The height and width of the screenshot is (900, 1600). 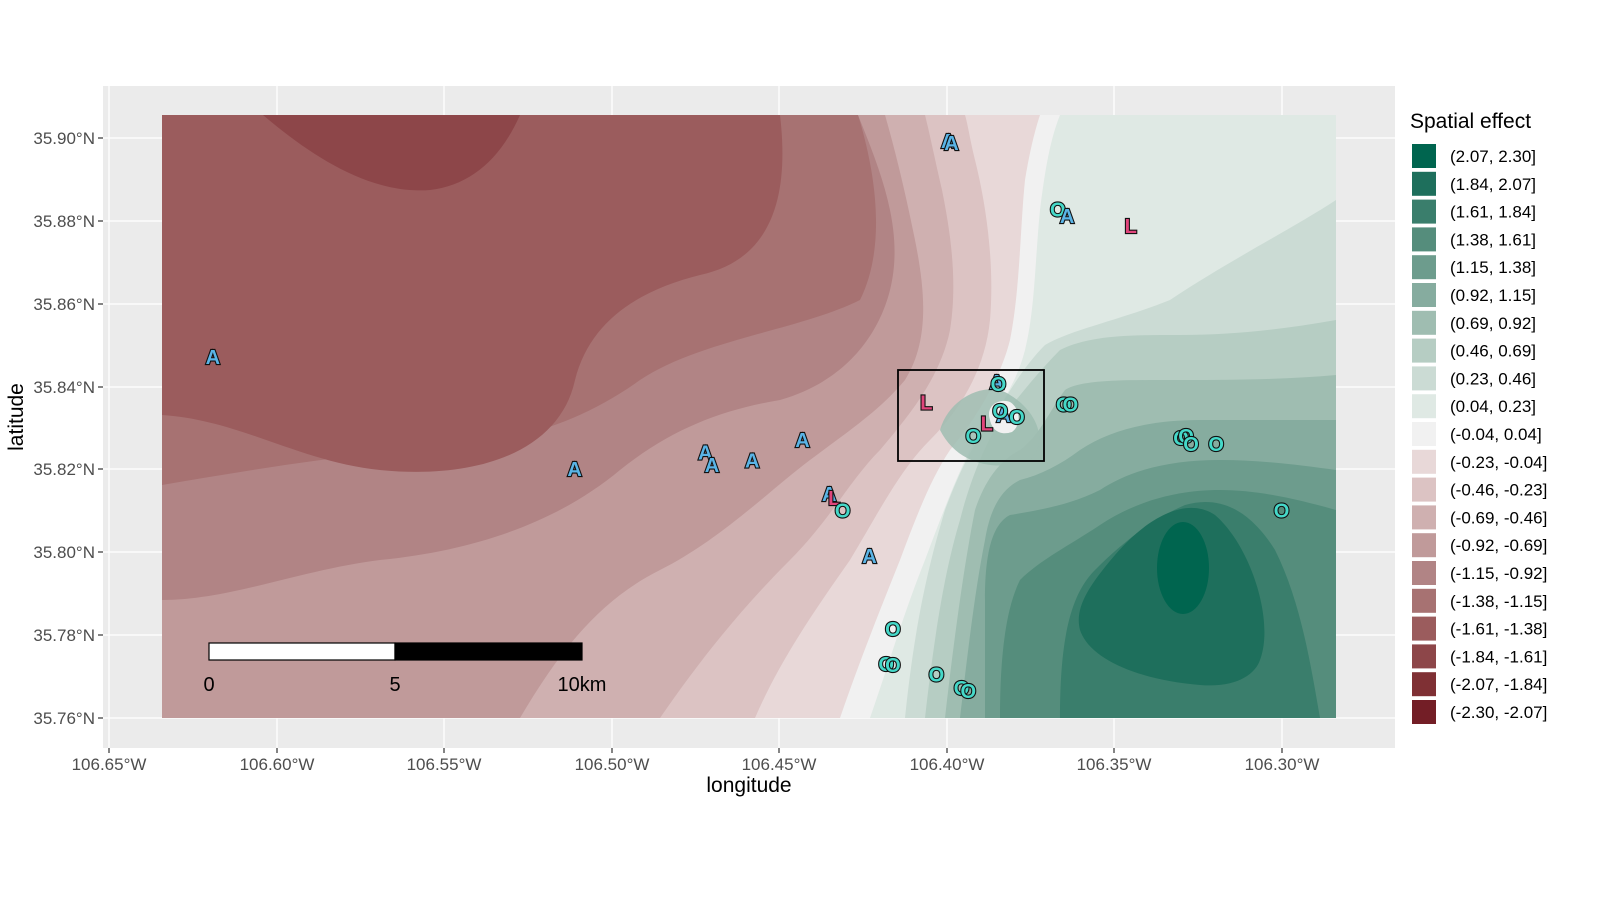 What do you see at coordinates (582, 685) in the screenshot?
I see `scale-label-10km: 10km` at bounding box center [582, 685].